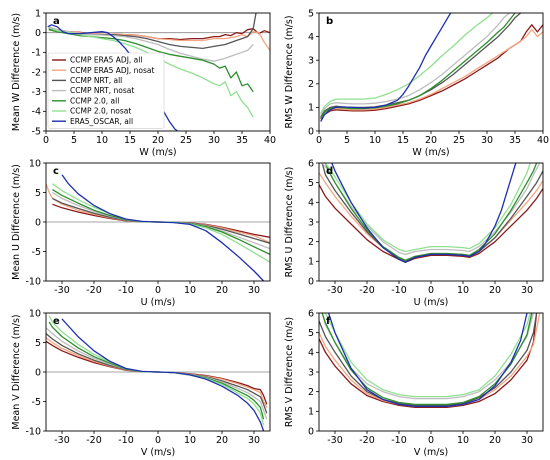  What do you see at coordinates (101, 121) in the screenshot?
I see `legend-label: ERA5_OSCAR, all` at bounding box center [101, 121].